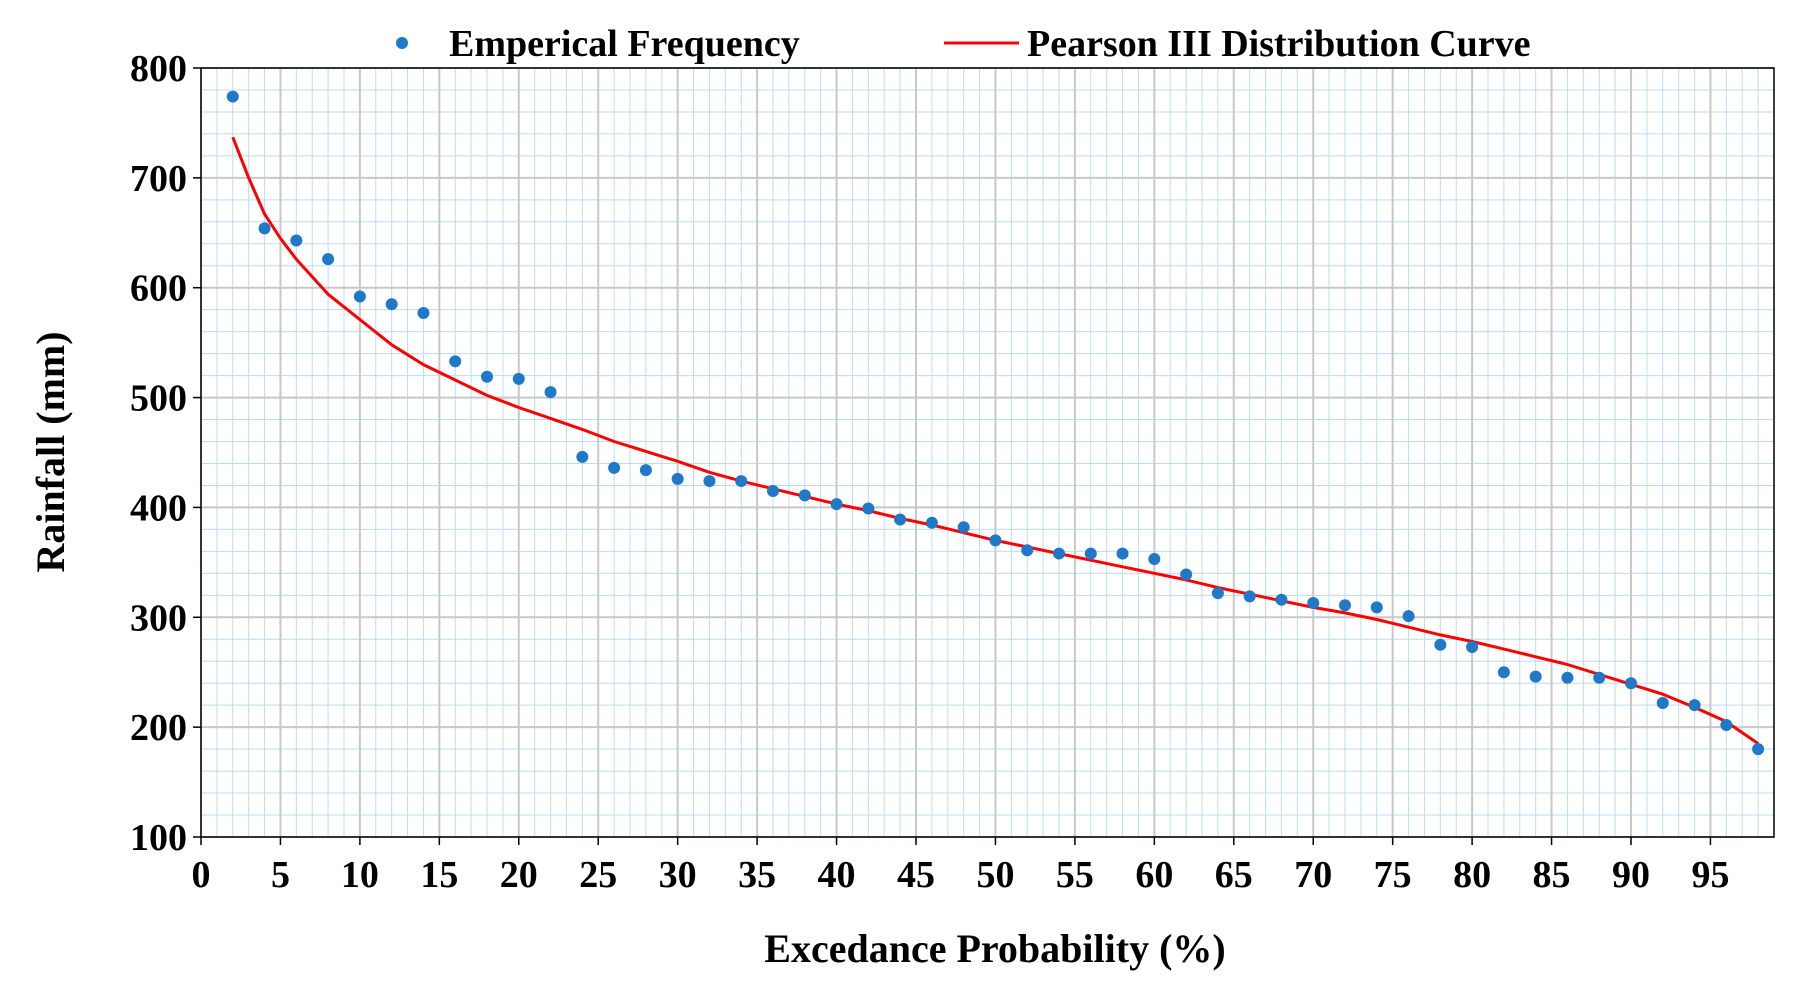 The width and height of the screenshot is (1806, 988). I want to click on y-tick-label: 700, so click(158, 179).